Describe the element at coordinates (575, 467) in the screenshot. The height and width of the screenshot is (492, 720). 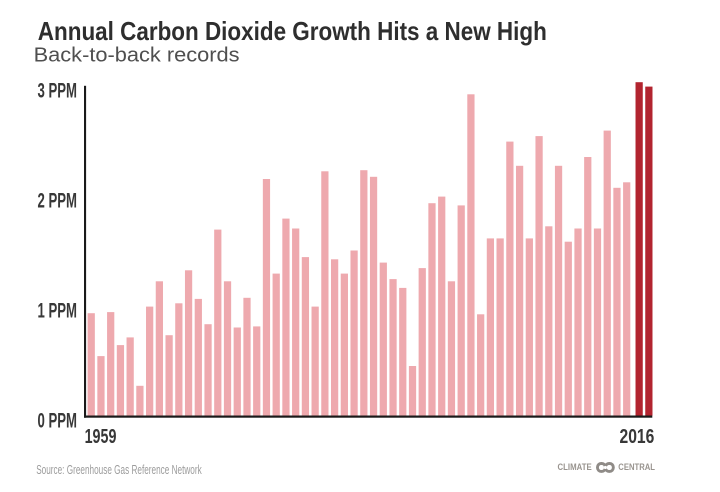
I see `svg-text: CLIMATE` at that location.